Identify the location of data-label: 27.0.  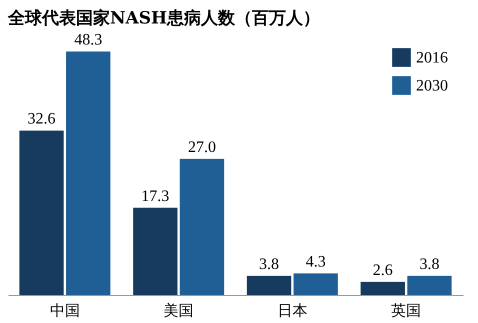
(202, 147).